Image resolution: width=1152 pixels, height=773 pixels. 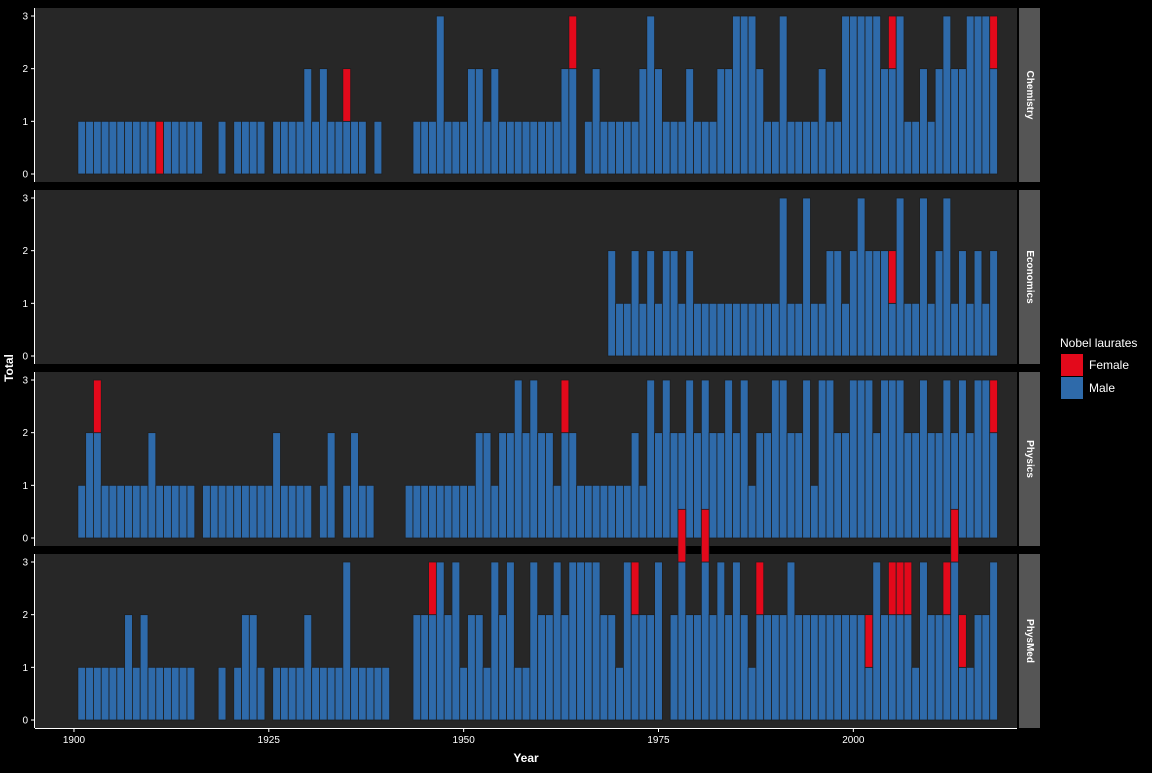 What do you see at coordinates (276, 485) in the screenshot?
I see `bar-male-1926` at bounding box center [276, 485].